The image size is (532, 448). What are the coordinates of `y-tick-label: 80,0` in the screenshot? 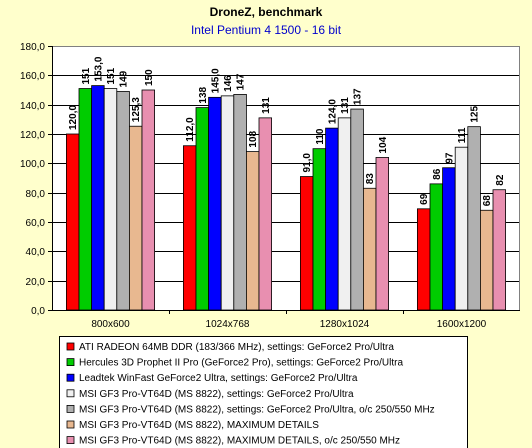 It's located at (36, 194).